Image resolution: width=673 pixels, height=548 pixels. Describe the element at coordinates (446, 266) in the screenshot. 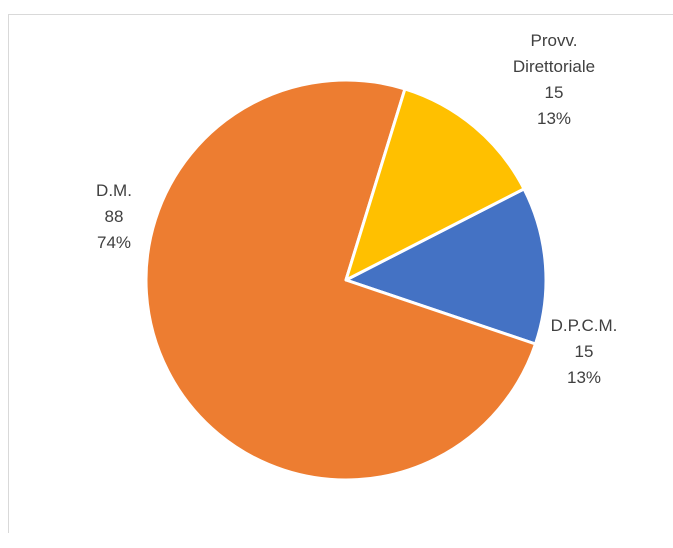

I see `pie-slice-dpcm` at that location.